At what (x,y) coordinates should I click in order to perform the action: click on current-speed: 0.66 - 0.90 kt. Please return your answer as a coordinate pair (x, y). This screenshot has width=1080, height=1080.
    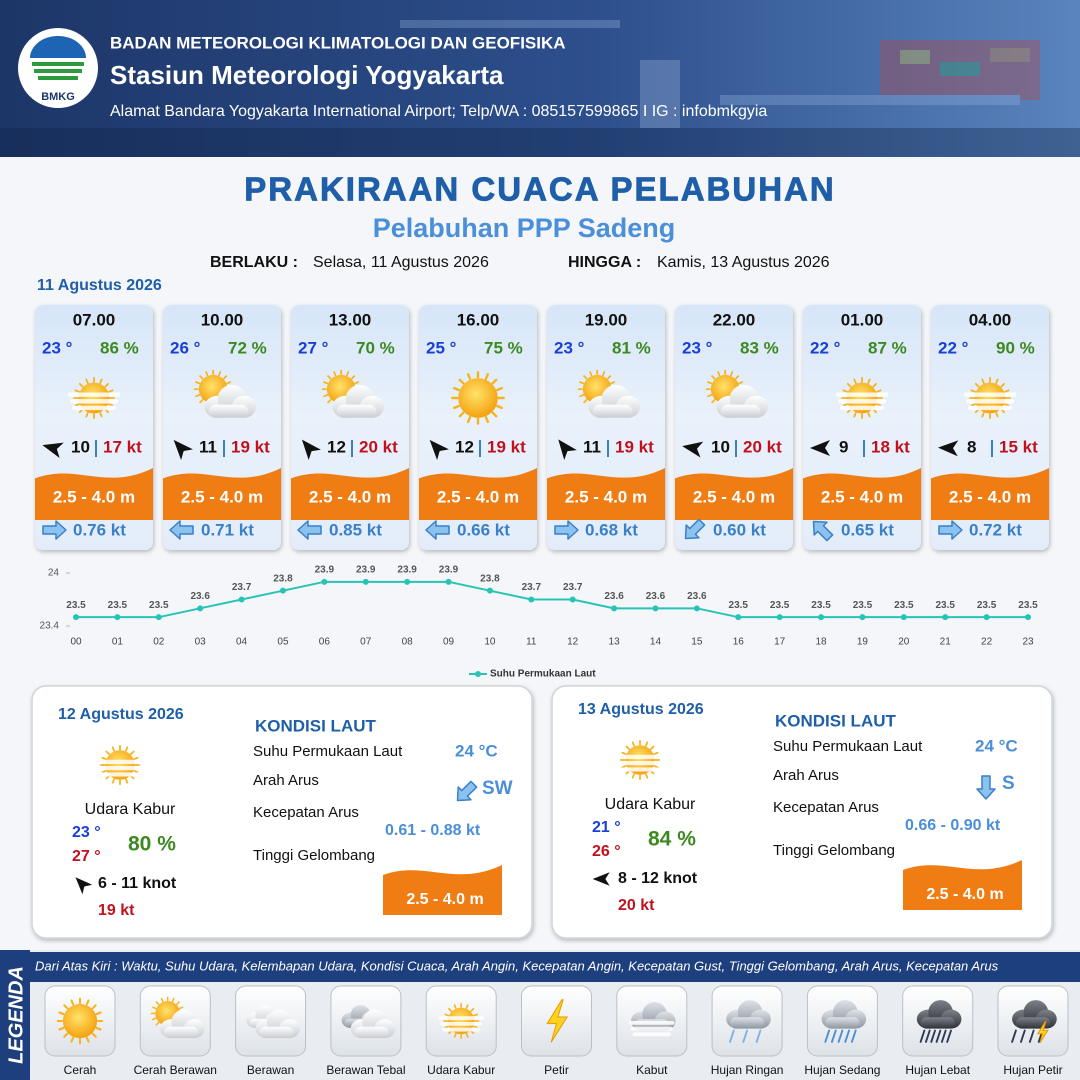
    Looking at the image, I should click on (953, 825).